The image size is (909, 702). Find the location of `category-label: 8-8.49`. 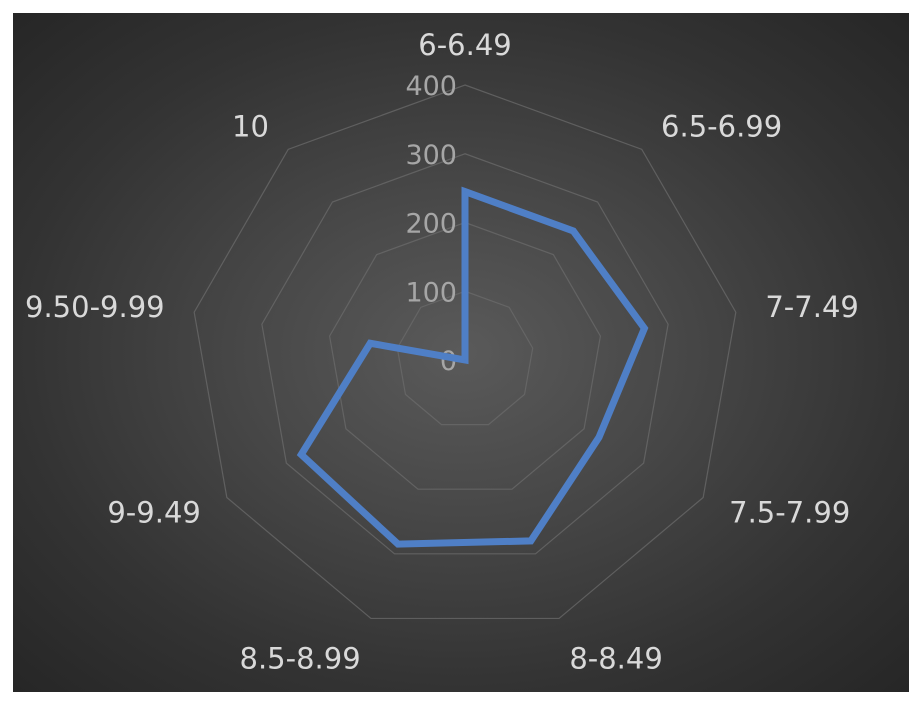

category-label: 8-8.49 is located at coordinates (616, 659).